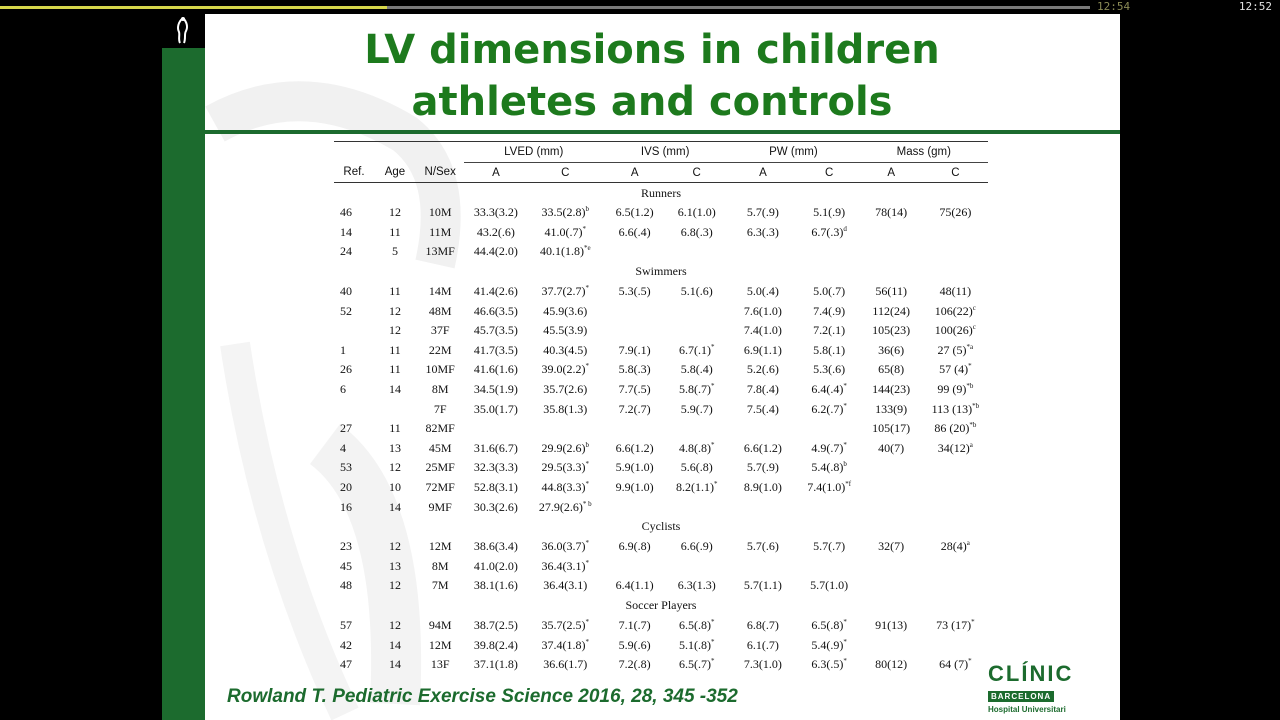 Image resolution: width=1280 pixels, height=720 pixels. Describe the element at coordinates (495, 565) in the screenshot. I see `table-cell: 41.0(2.0)` at that location.